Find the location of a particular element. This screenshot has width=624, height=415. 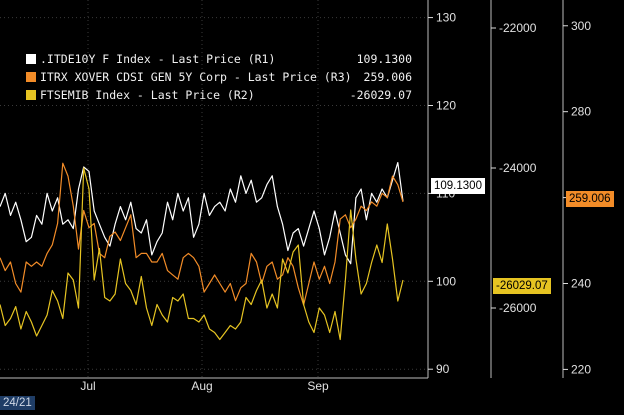

y-tick-label-r1: 120 is located at coordinates (446, 105).